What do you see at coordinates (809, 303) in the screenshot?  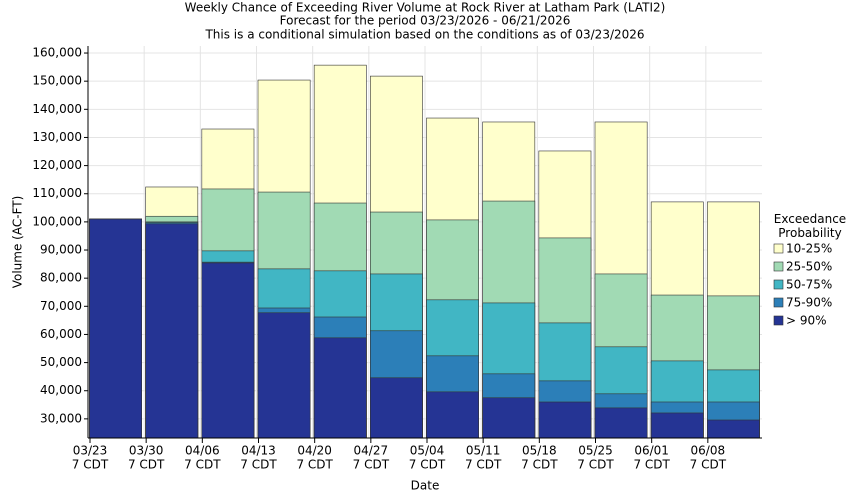 I see `legend-label: 75-90%` at bounding box center [809, 303].